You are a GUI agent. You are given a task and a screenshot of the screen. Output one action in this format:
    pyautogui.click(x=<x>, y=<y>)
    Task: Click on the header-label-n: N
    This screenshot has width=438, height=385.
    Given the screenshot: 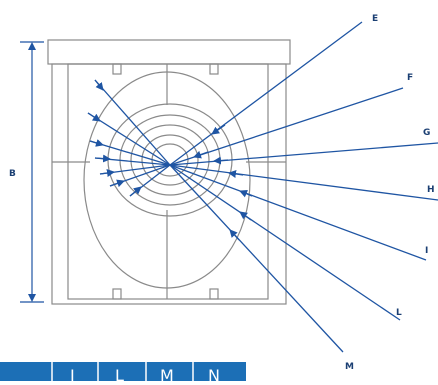 What is the action you would take?
    pyautogui.click(x=214, y=373)
    